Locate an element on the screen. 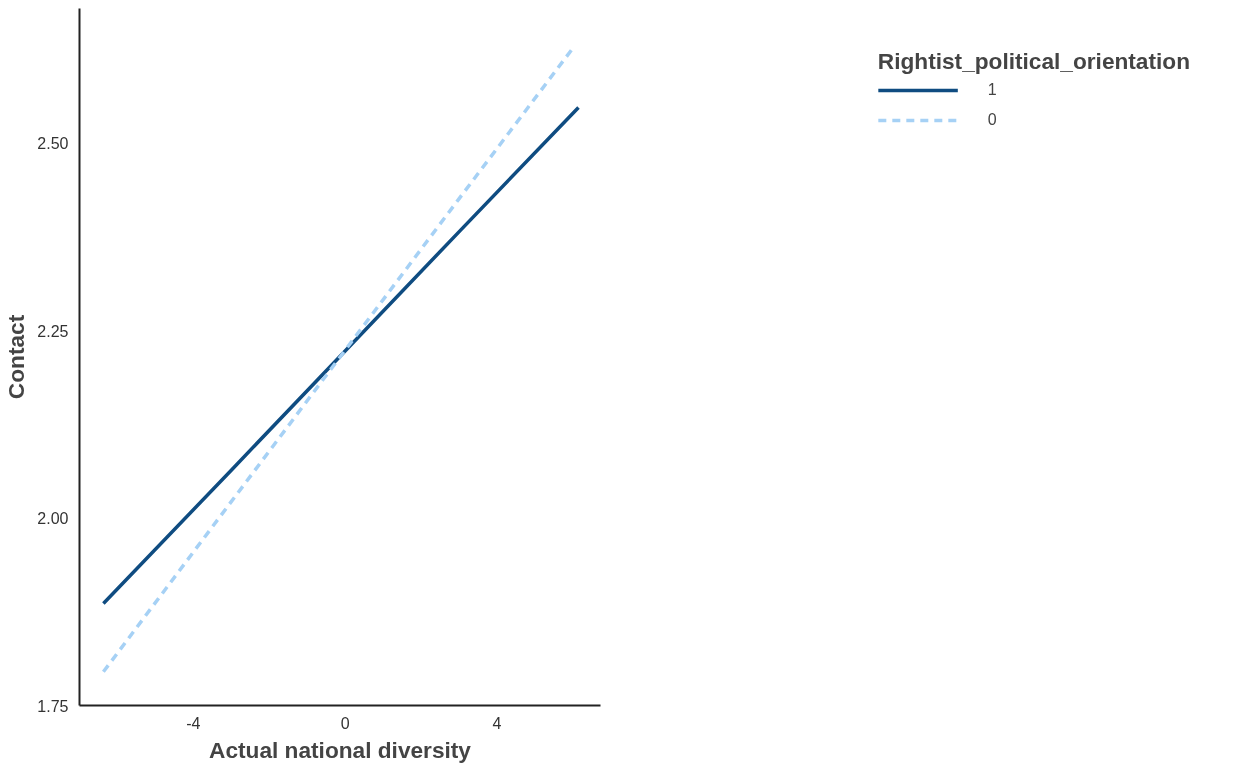 This screenshot has height=775, width=1244. legend-label: 1 is located at coordinates (992, 90).